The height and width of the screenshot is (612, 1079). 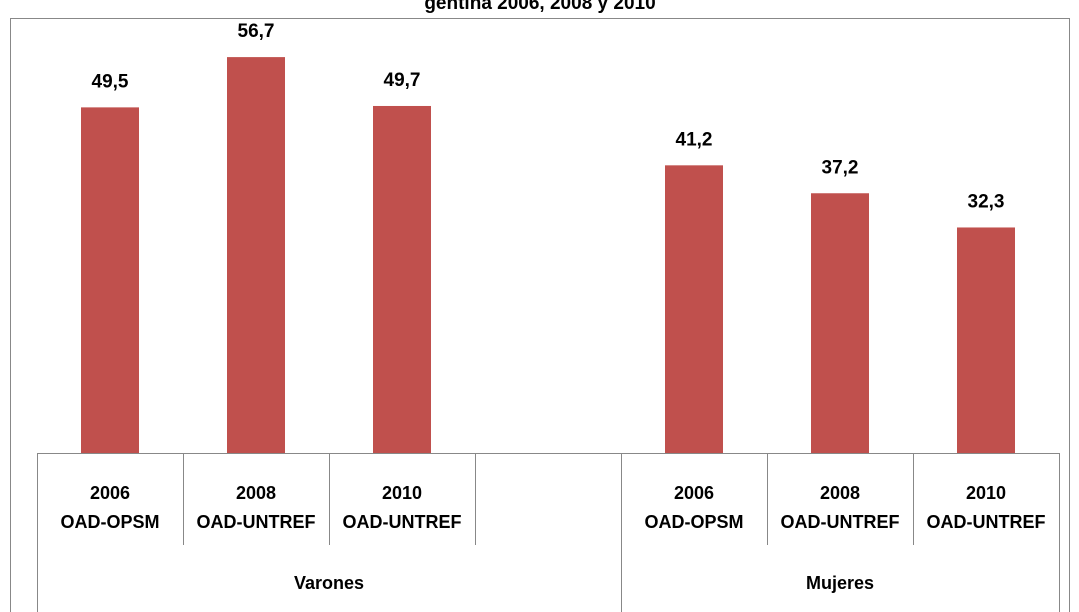 What do you see at coordinates (986, 201) in the screenshot?
I see `data-label: 32,3` at bounding box center [986, 201].